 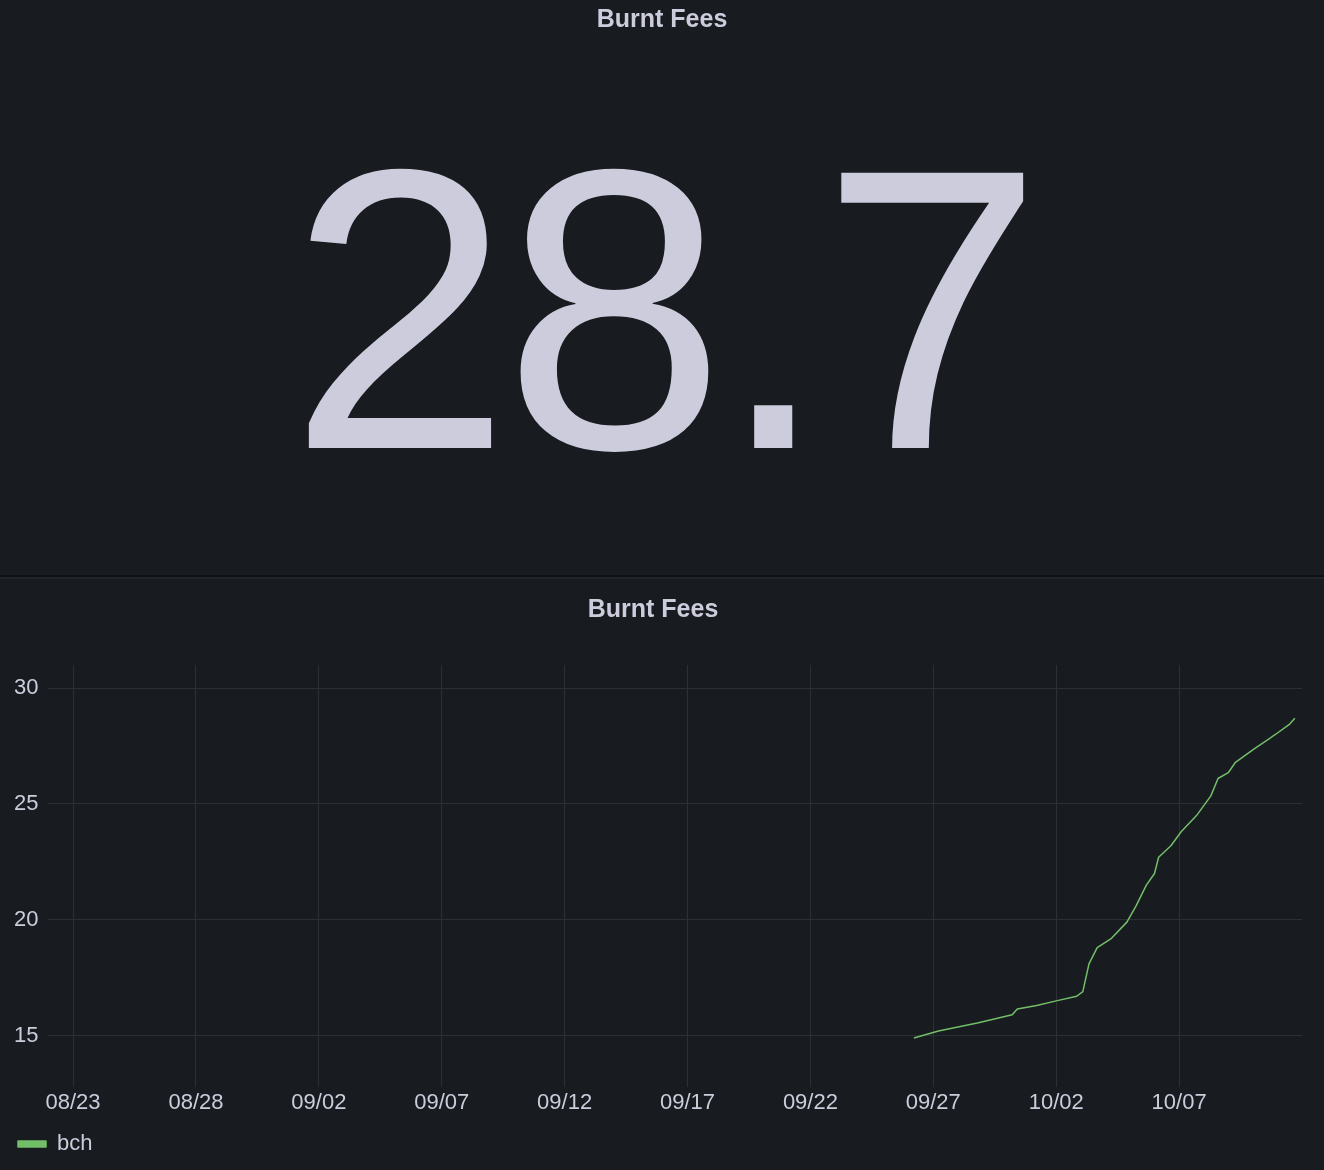 I want to click on x-tick-label: 09/22, so click(x=810, y=1101).